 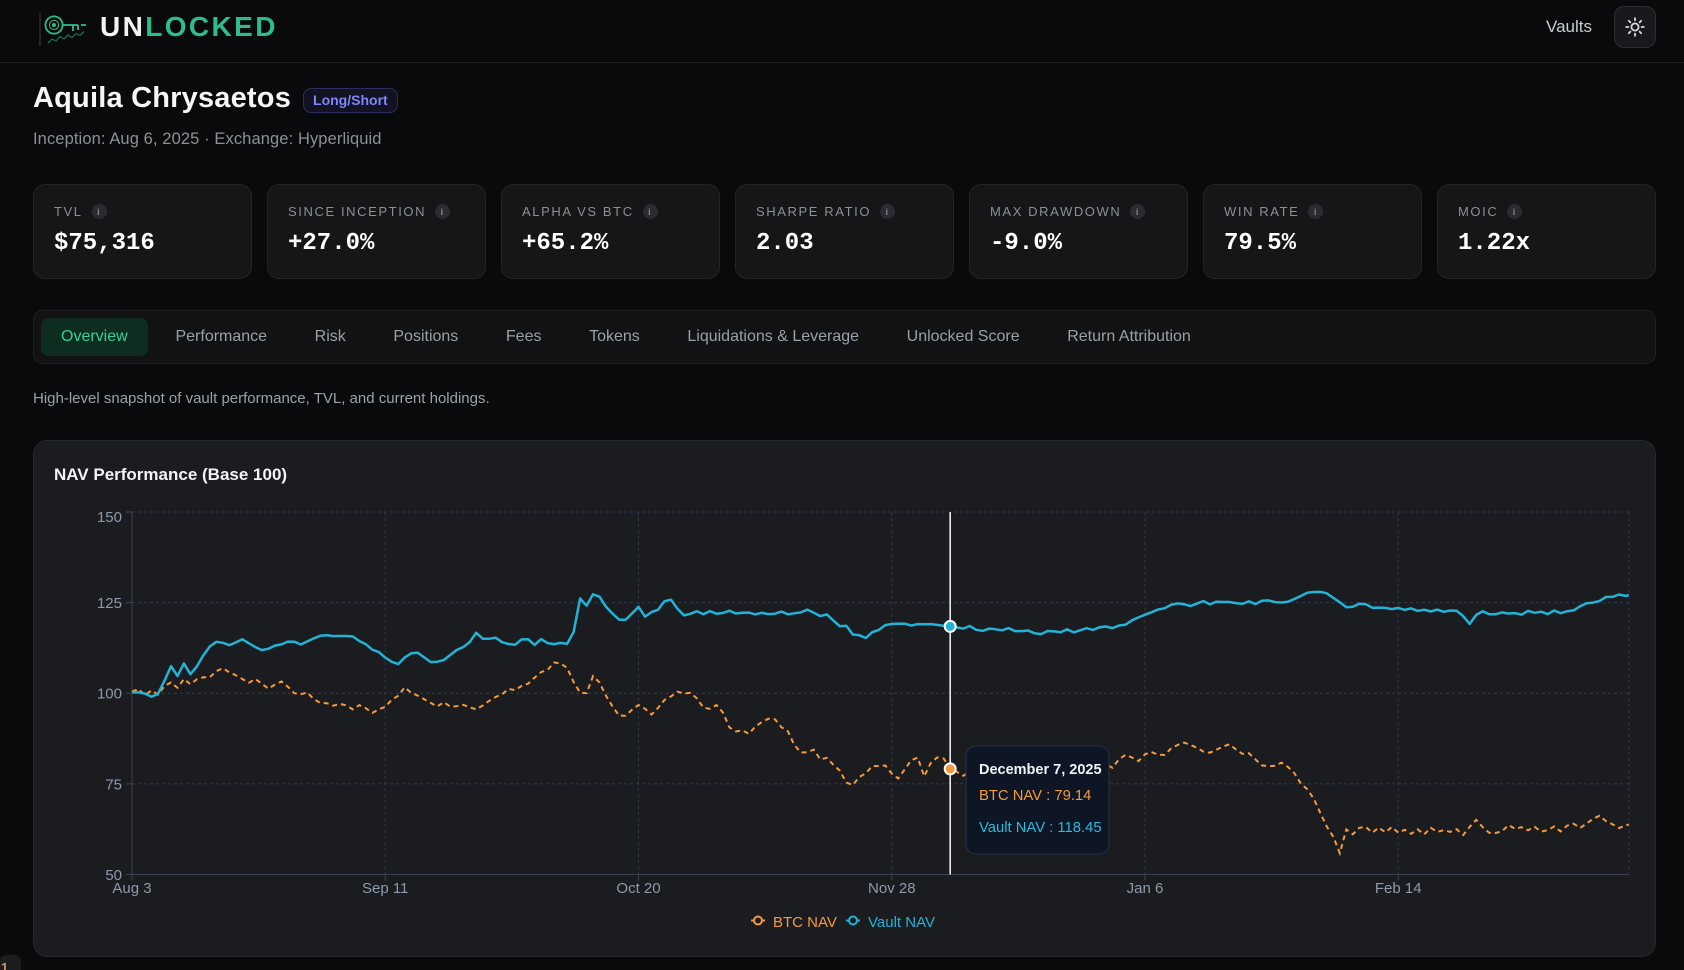 What do you see at coordinates (113, 875) in the screenshot?
I see `svg-text: 50` at bounding box center [113, 875].